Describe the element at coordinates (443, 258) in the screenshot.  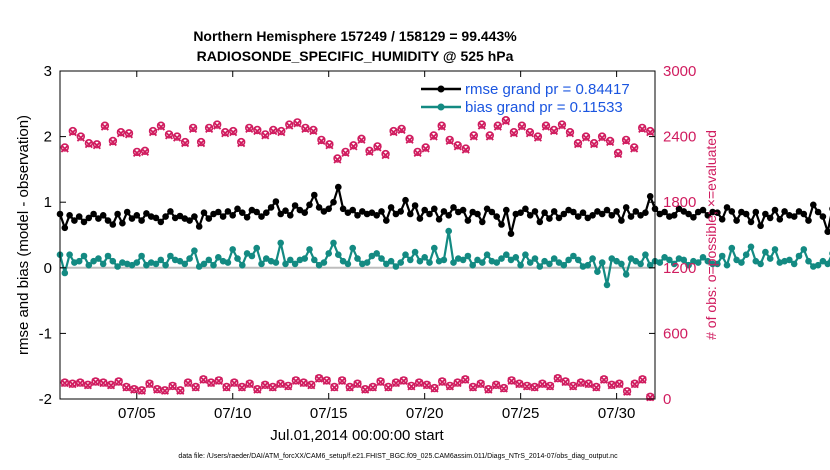
I see `bias-series` at that location.